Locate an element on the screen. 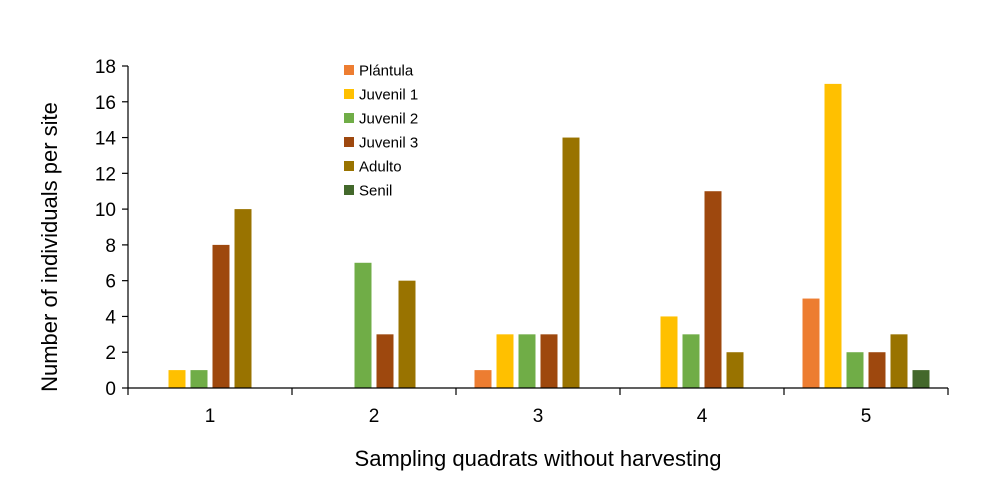 This screenshot has height=491, width=1002. bar-juvenil-1-q4 is located at coordinates (669, 352).